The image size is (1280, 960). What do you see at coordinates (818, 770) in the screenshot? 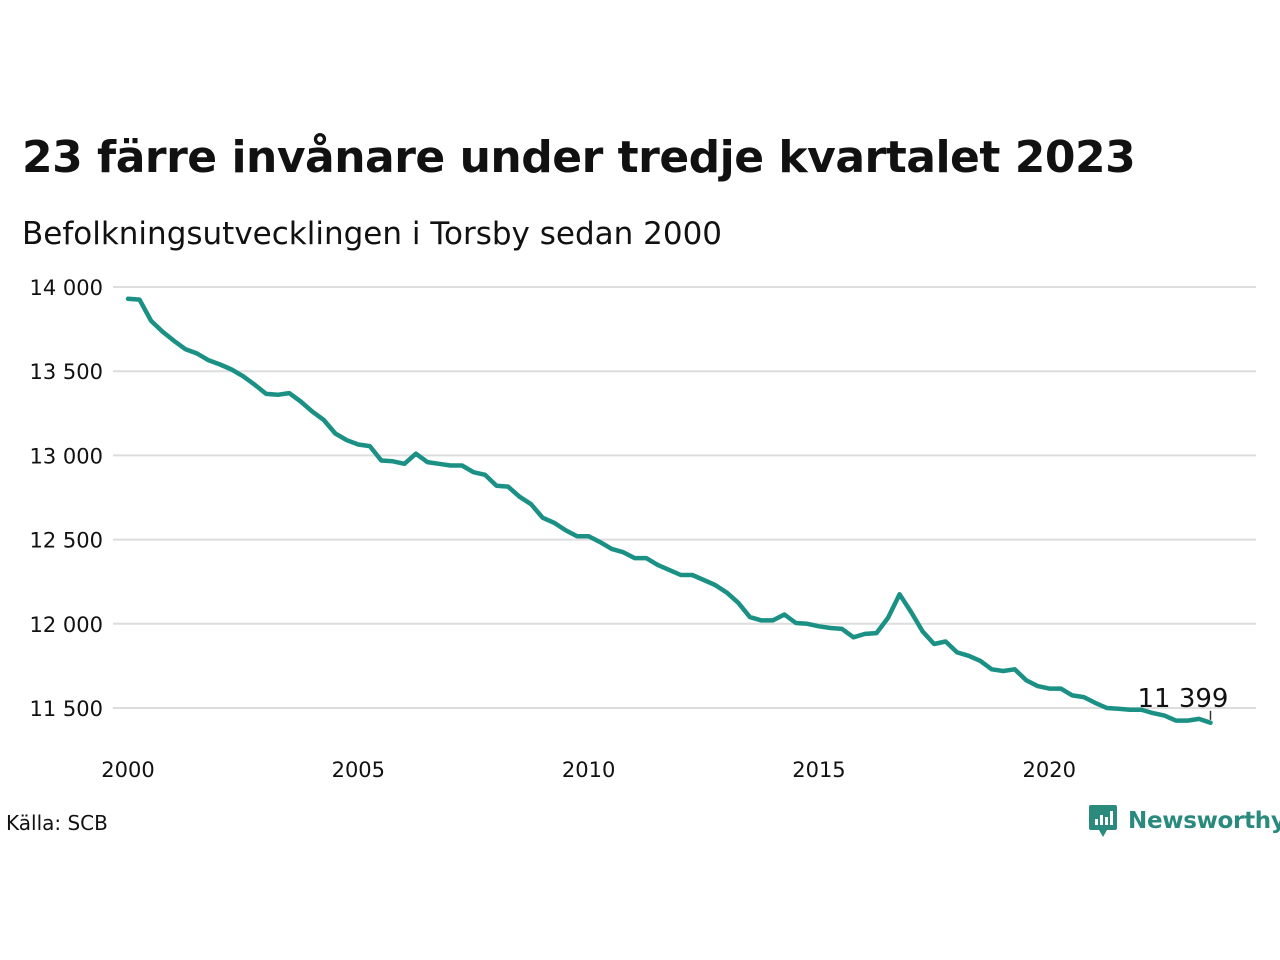
I see `x-tick-label: 2015` at bounding box center [818, 770].